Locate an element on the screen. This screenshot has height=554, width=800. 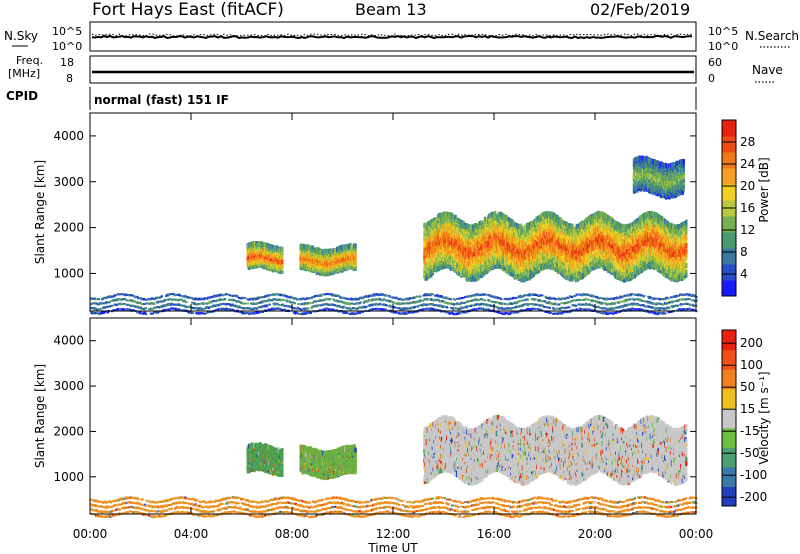
cpid-label: CPID is located at coordinates (22, 96).